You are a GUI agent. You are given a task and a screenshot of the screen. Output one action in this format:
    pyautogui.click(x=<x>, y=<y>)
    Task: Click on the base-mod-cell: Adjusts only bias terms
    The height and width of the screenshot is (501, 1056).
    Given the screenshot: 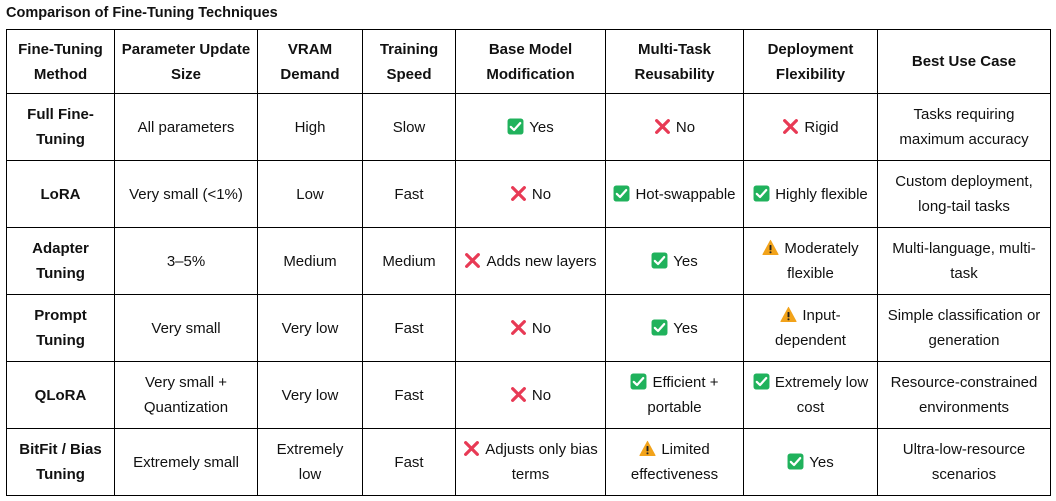 What is the action you would take?
    pyautogui.click(x=530, y=462)
    